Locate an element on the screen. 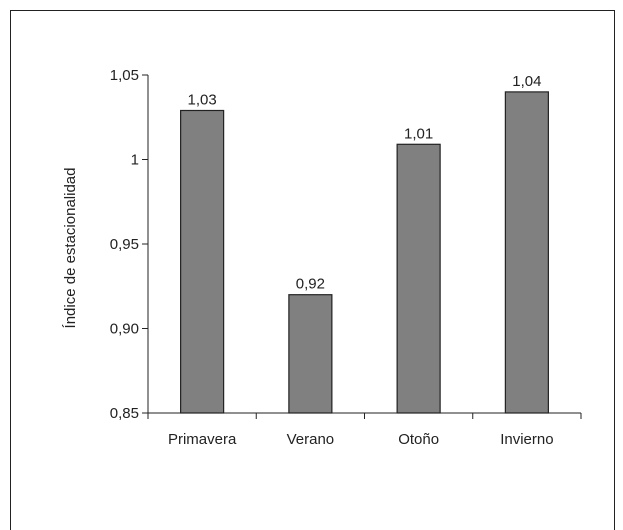 The image size is (623, 530). x-axis: Primavera Verano Otoño Invierno is located at coordinates (364, 430).